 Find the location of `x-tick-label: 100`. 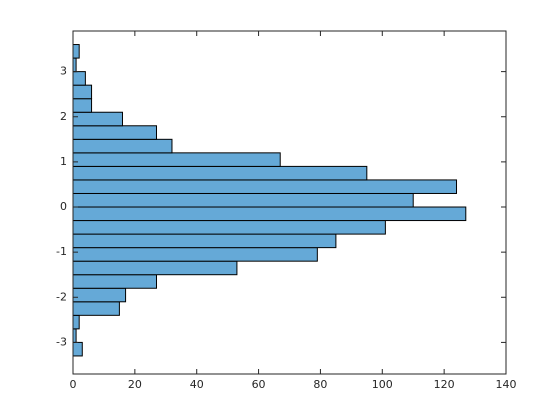

x-tick-label: 100 is located at coordinates (382, 384).